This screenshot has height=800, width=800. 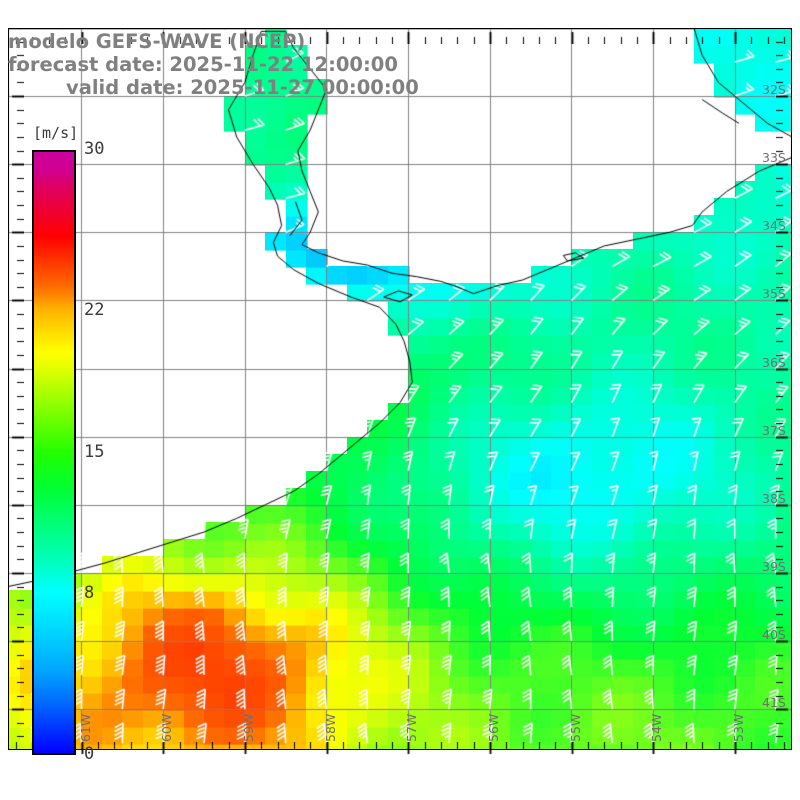 What do you see at coordinates (738, 727) in the screenshot?
I see `longitude-label-53W: 53W` at bounding box center [738, 727].